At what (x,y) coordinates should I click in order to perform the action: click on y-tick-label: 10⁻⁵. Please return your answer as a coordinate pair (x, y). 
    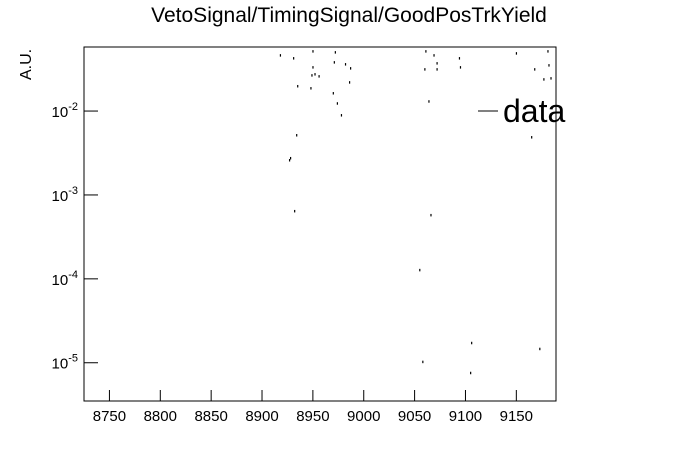
    Looking at the image, I should click on (65, 363).